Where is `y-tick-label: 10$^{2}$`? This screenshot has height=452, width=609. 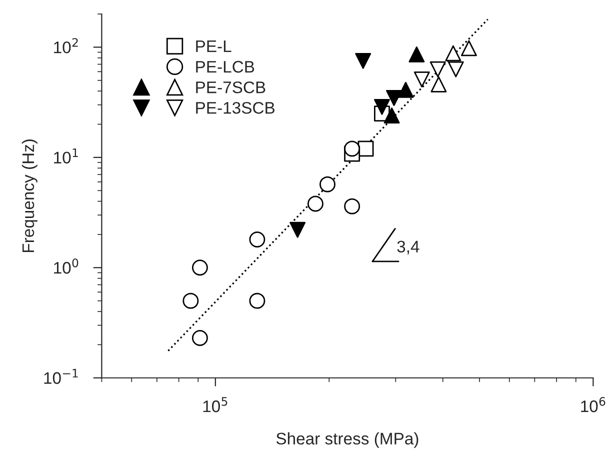 y-tick-label: 10$^{2}$ is located at coordinates (66, 46).